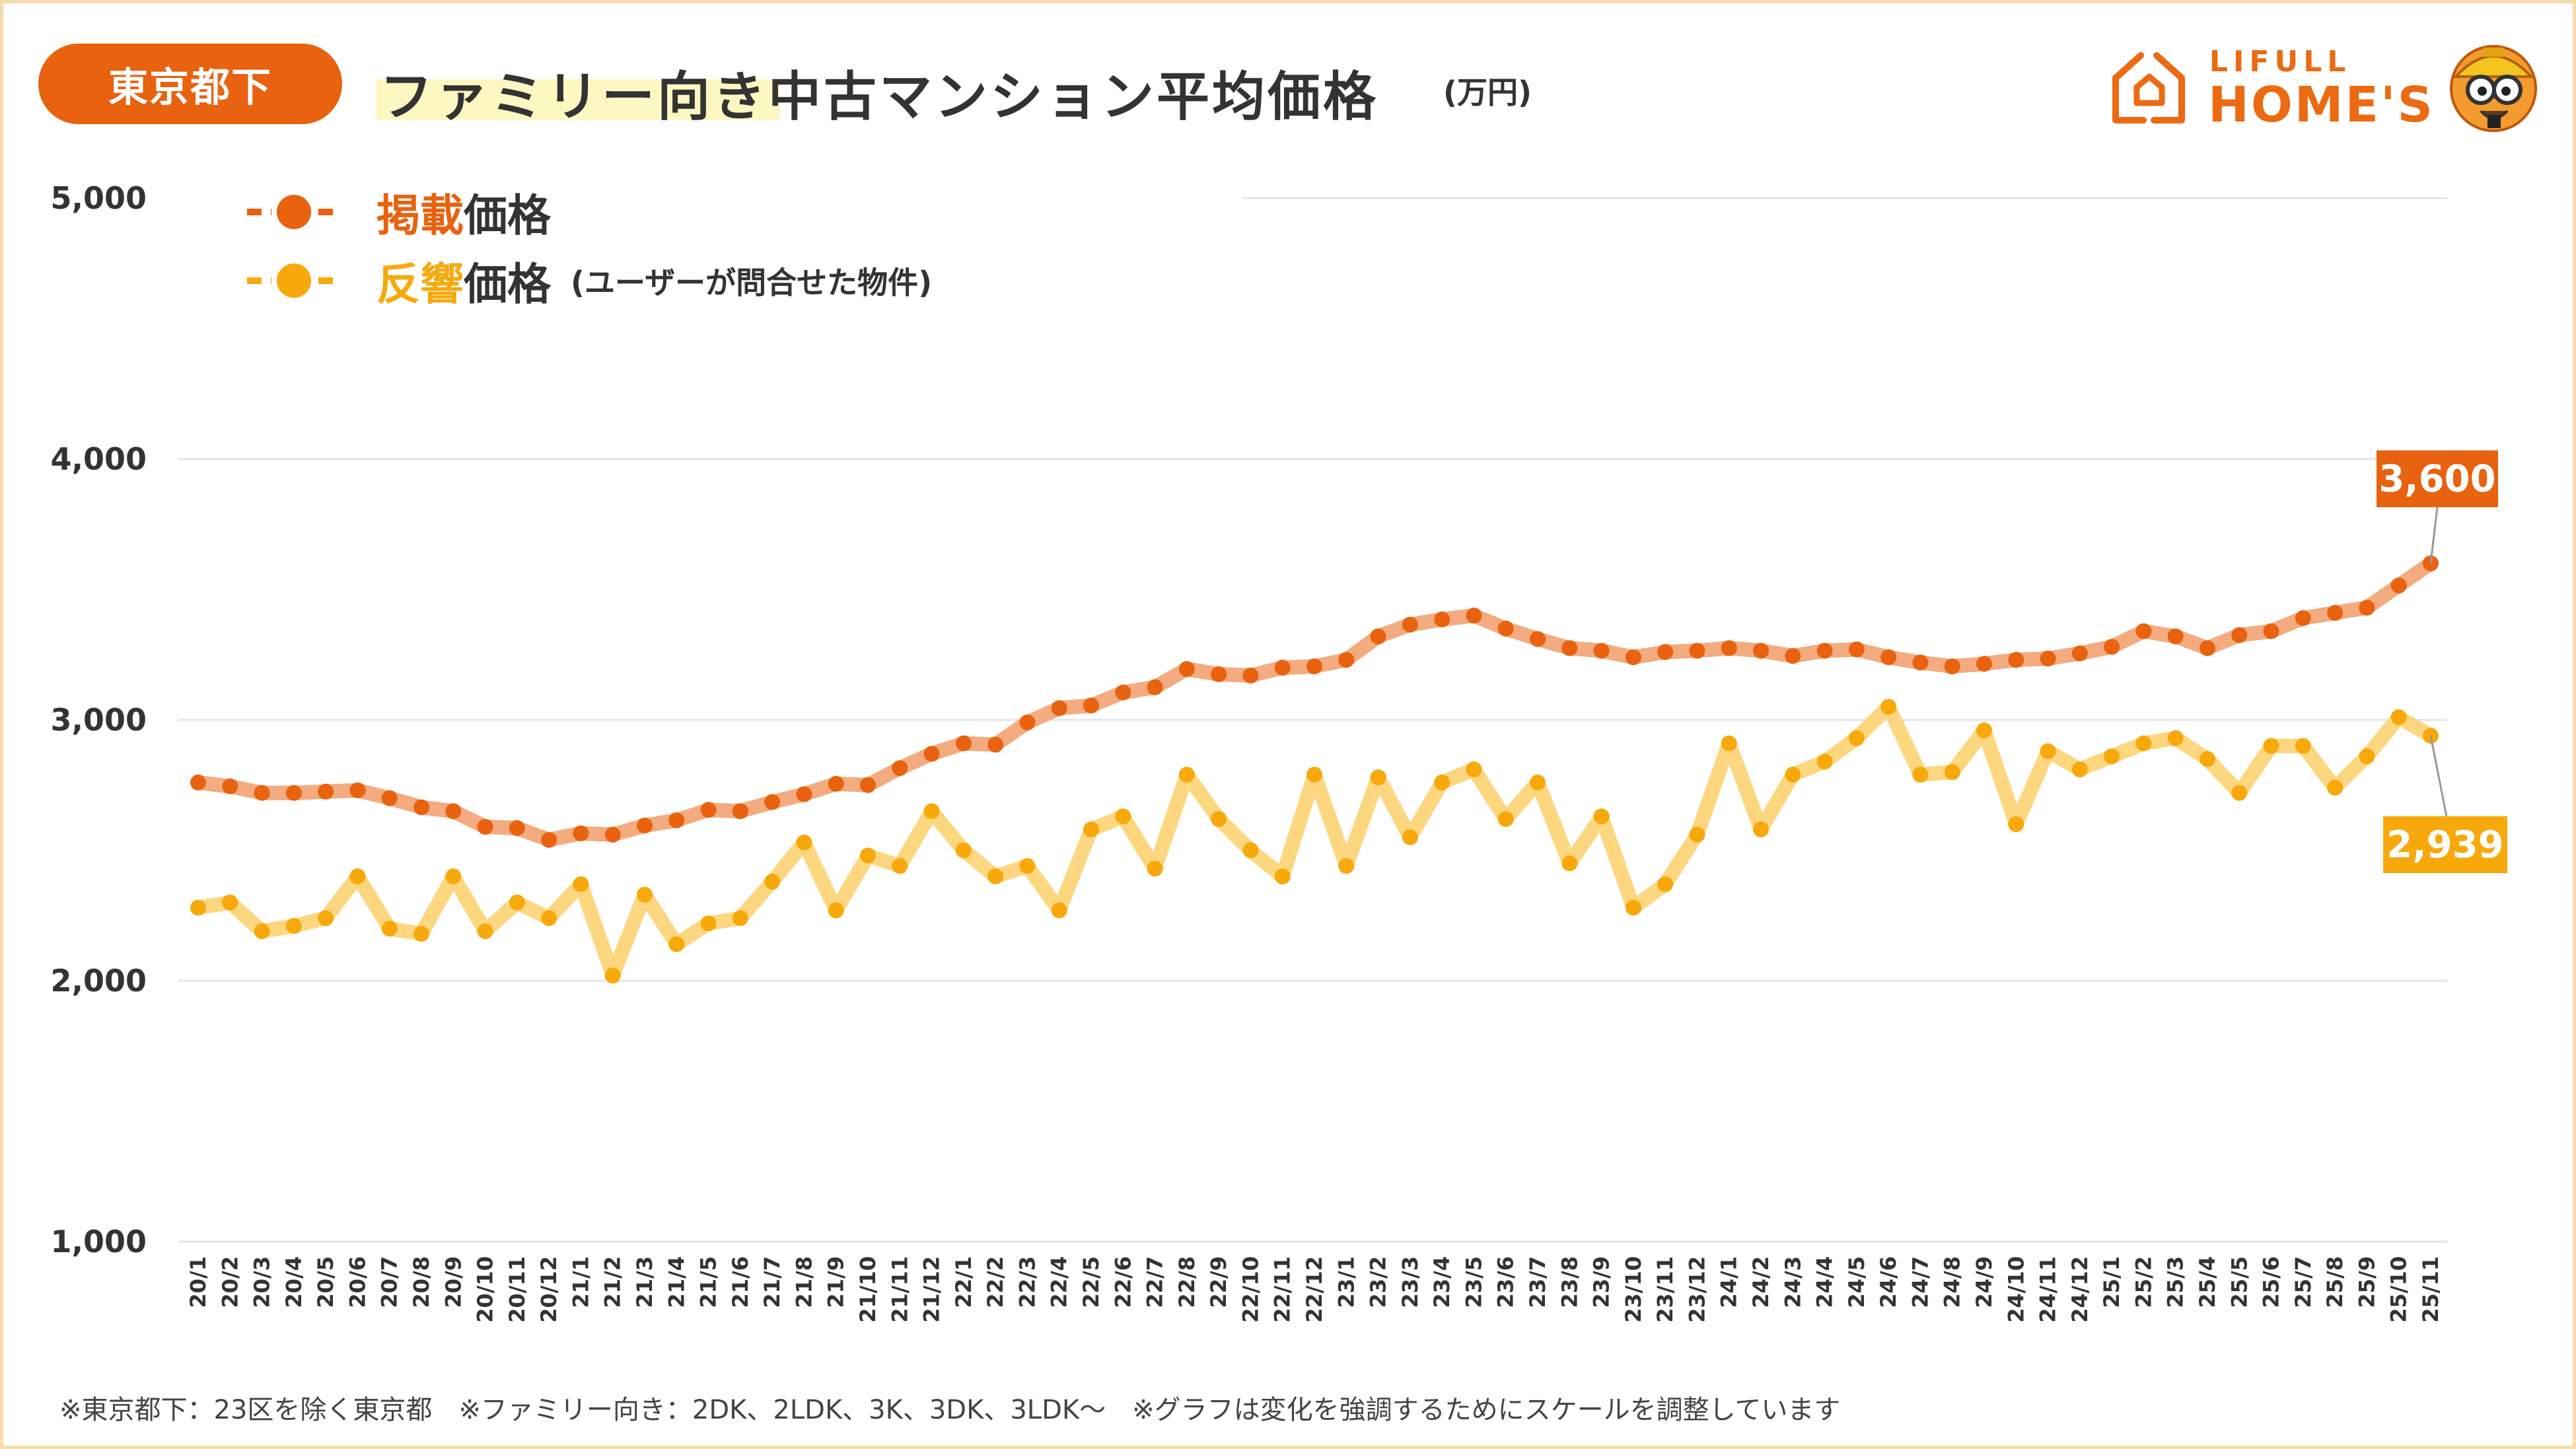 Image resolution: width=2576 pixels, height=1449 pixels. Describe the element at coordinates (899, 1290) in the screenshot. I see `x-tick-label: 21/11` at that location.